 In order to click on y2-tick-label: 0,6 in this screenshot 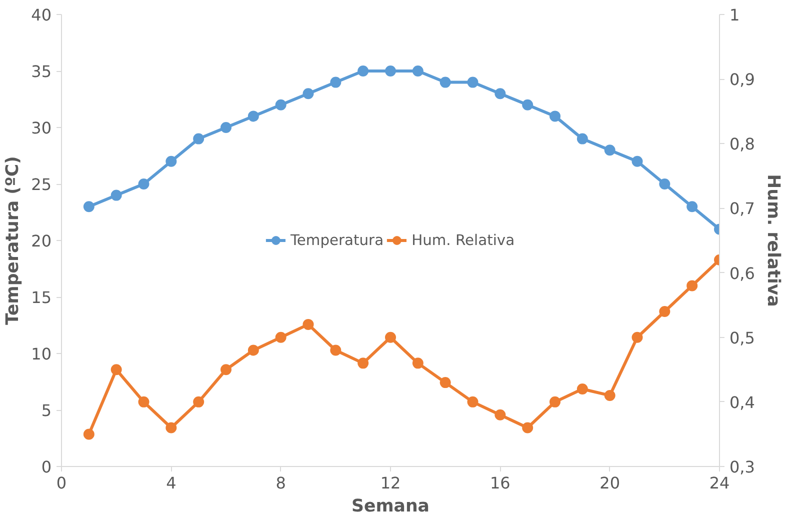, I will do `click(742, 273)`.